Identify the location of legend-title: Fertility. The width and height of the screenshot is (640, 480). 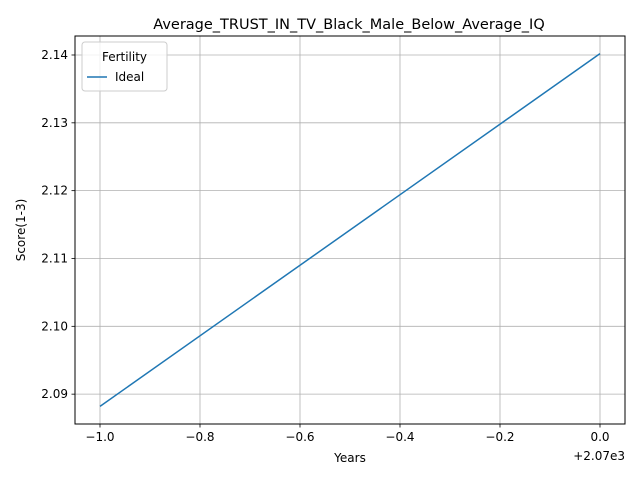
(124, 57).